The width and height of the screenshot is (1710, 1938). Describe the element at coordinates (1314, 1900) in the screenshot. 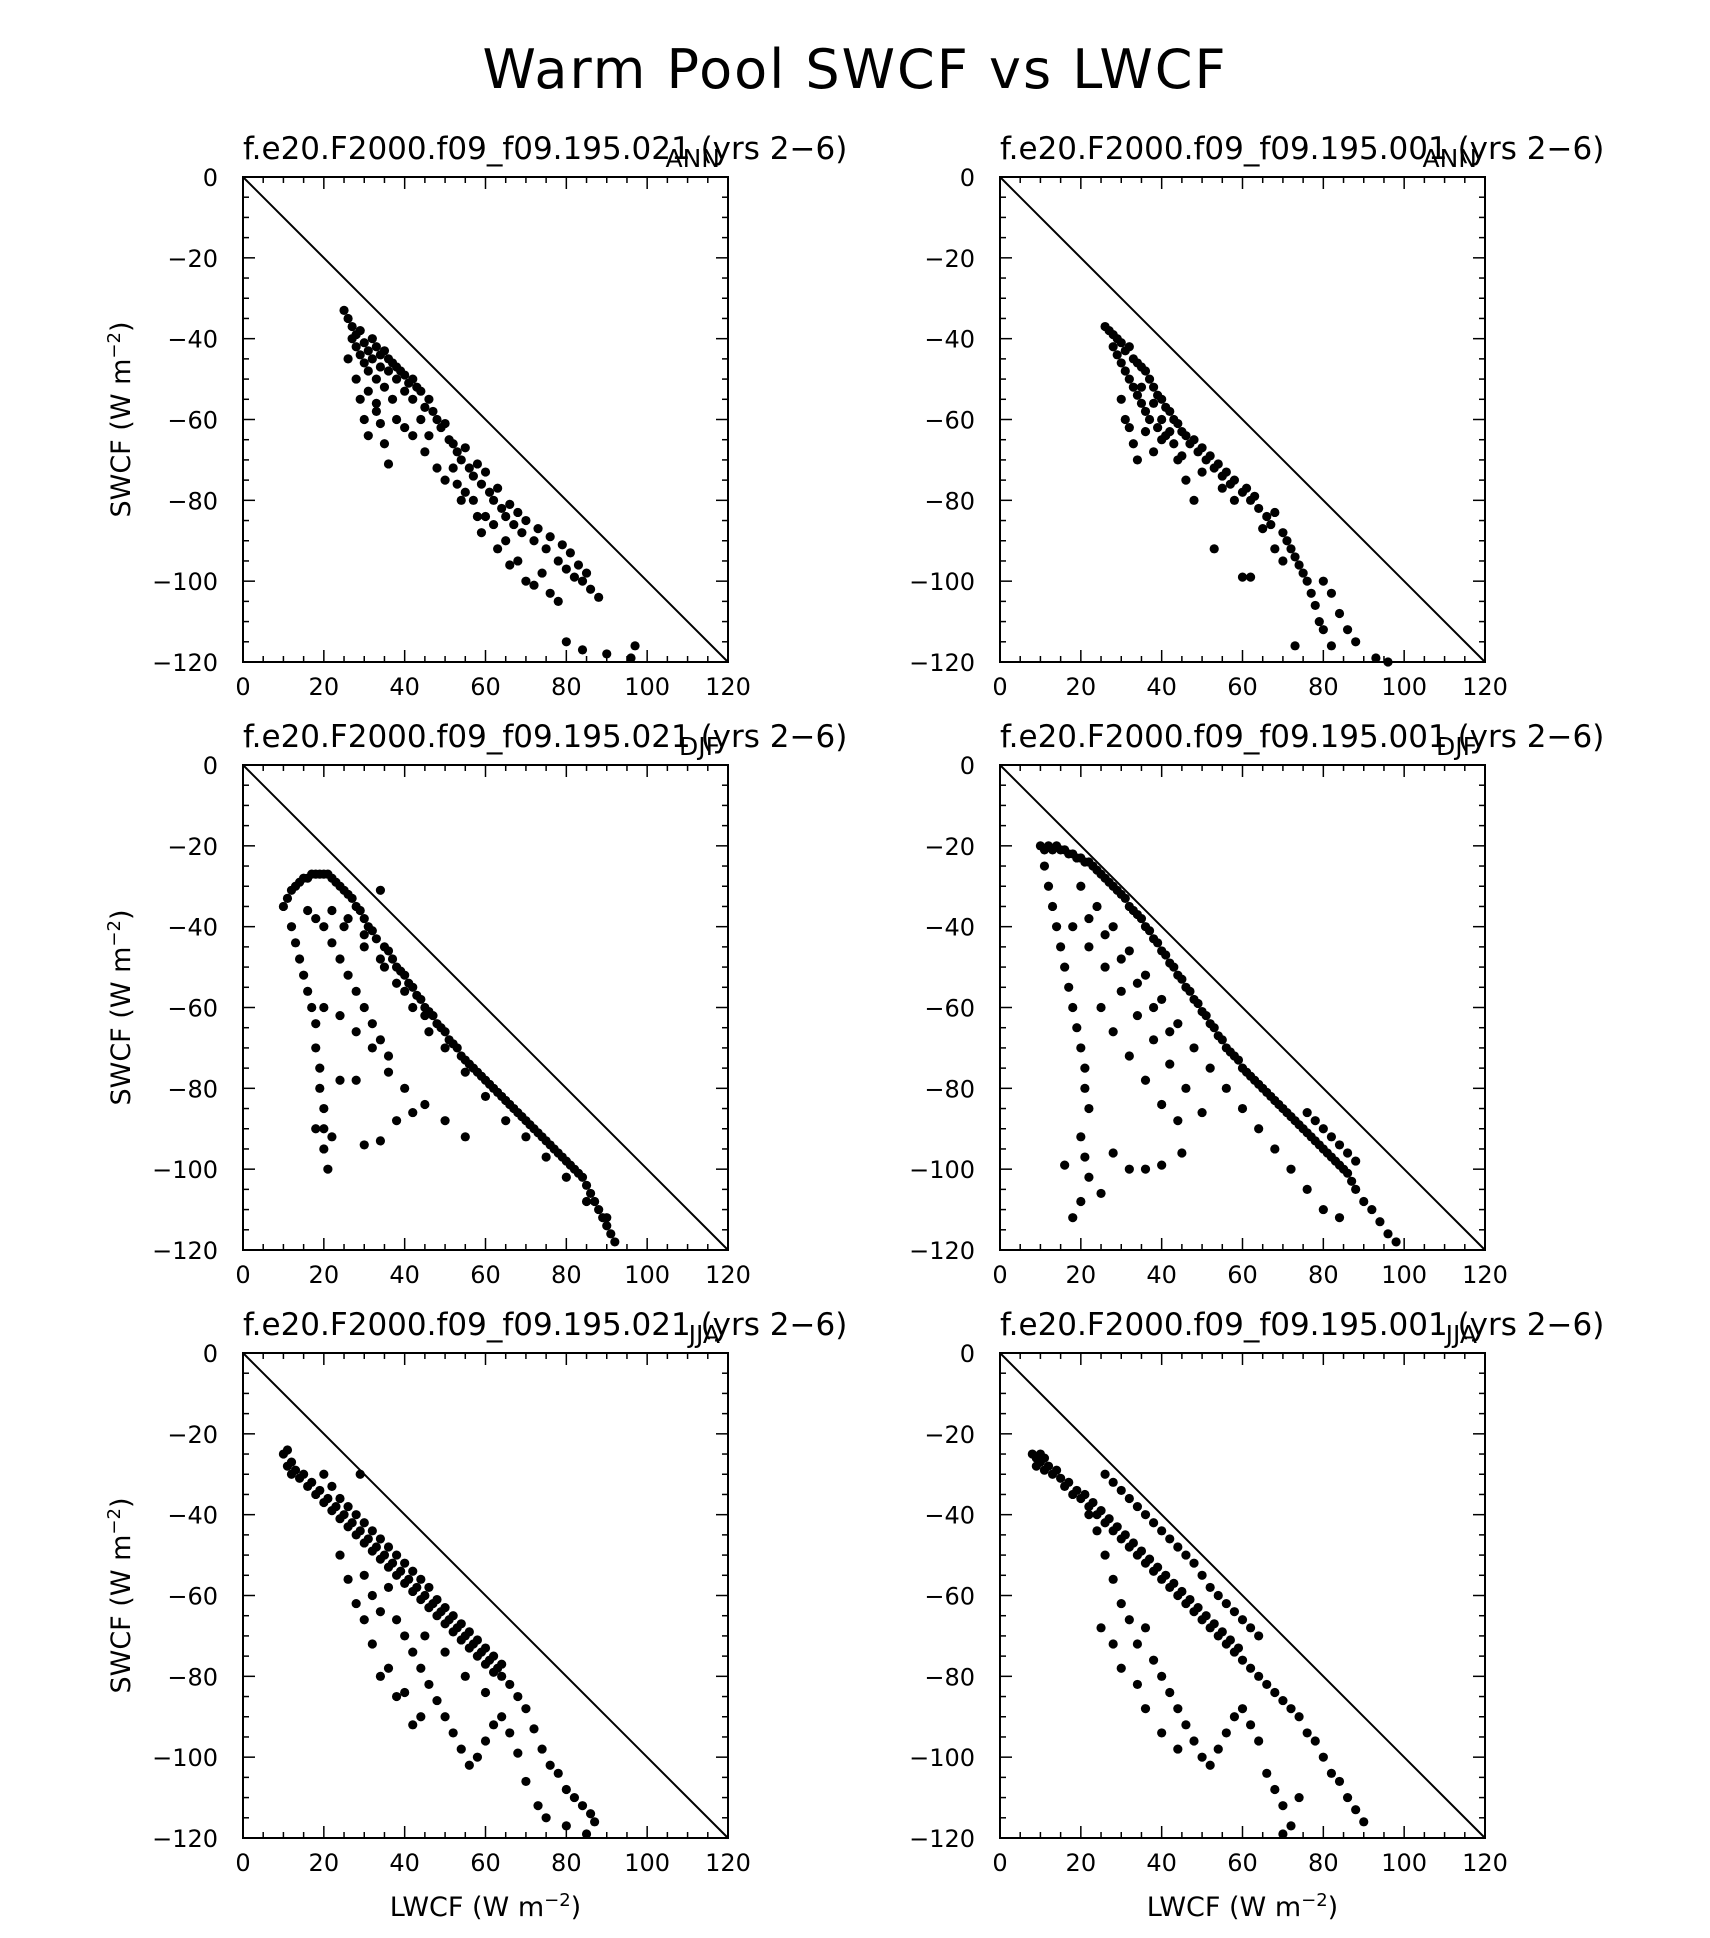

I see `x-axis-label-sup: −2` at that location.